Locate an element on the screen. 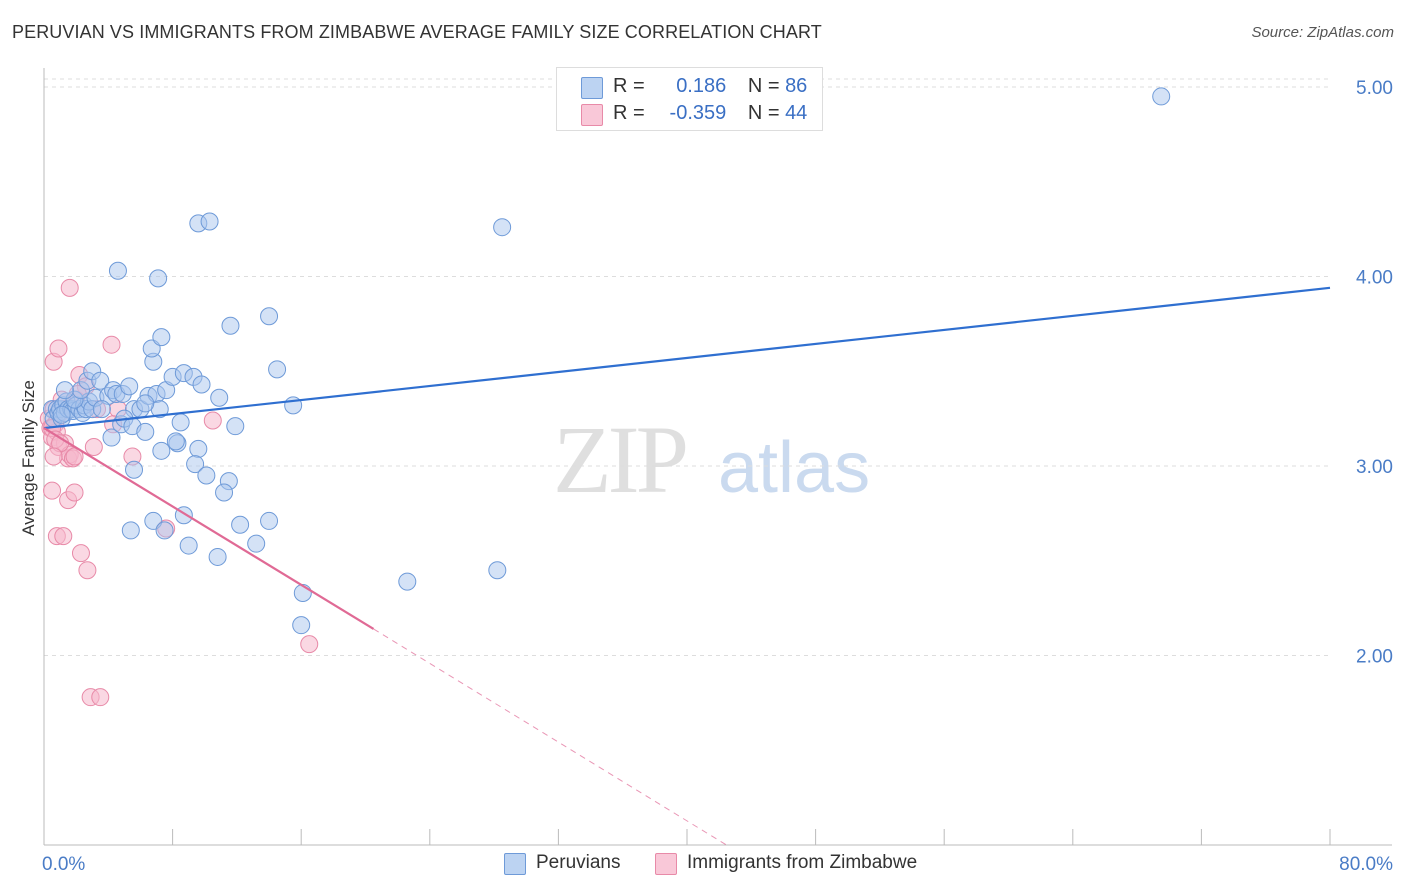  zimbabwe-trend-extension is located at coordinates (550, 737).